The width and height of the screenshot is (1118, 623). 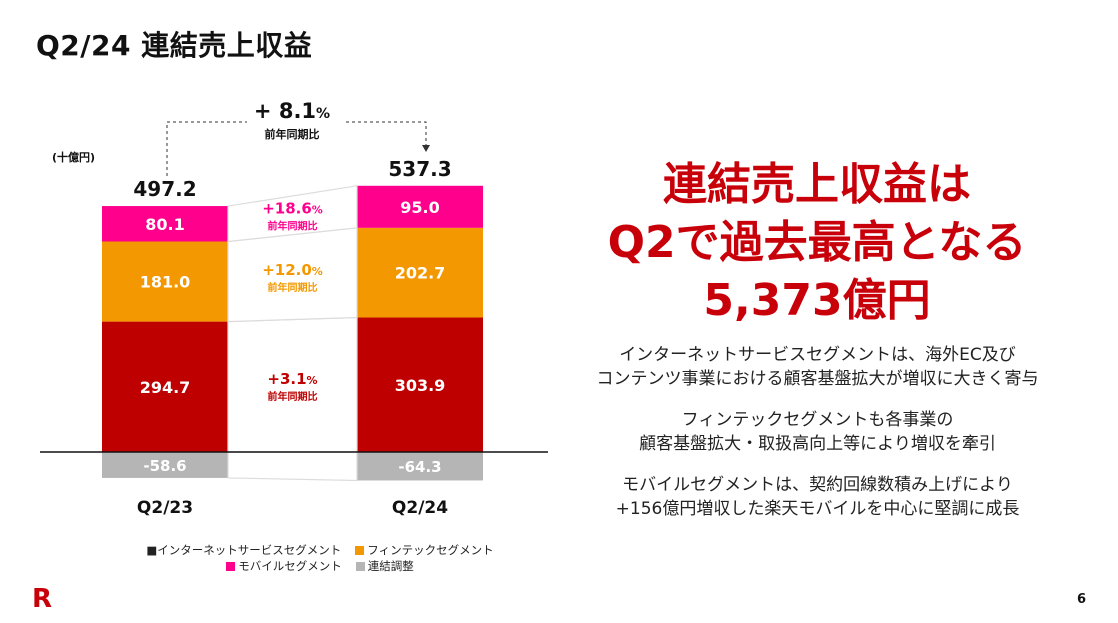 What do you see at coordinates (323, 114) in the screenshot?
I see `total-growth-pct-sign: %` at bounding box center [323, 114].